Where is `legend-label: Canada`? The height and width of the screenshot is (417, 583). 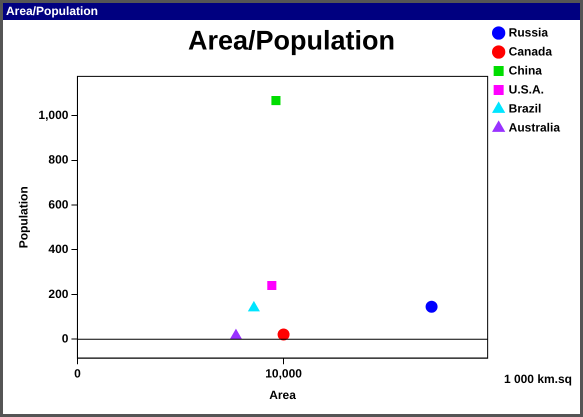
legend-label: Canada is located at coordinates (530, 51).